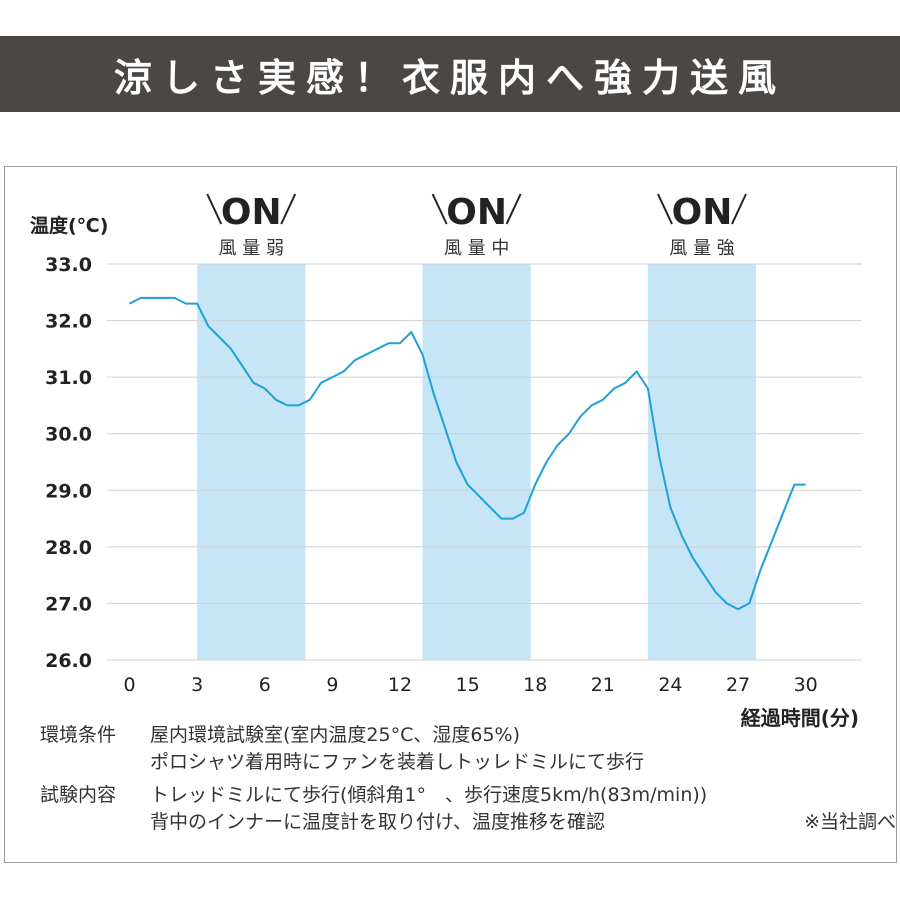 The height and width of the screenshot is (900, 900). What do you see at coordinates (68, 491) in the screenshot?
I see `y-tick-label: 29.0` at bounding box center [68, 491].